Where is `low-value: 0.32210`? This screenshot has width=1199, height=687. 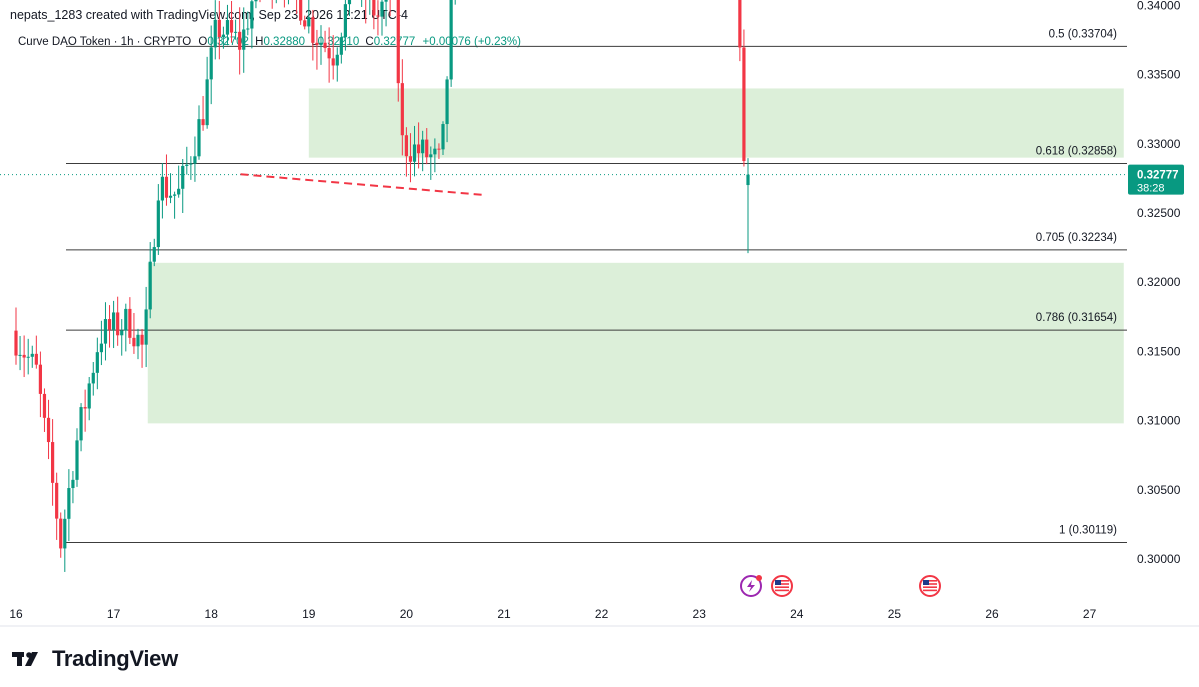 low-value: 0.32210 is located at coordinates (338, 42).